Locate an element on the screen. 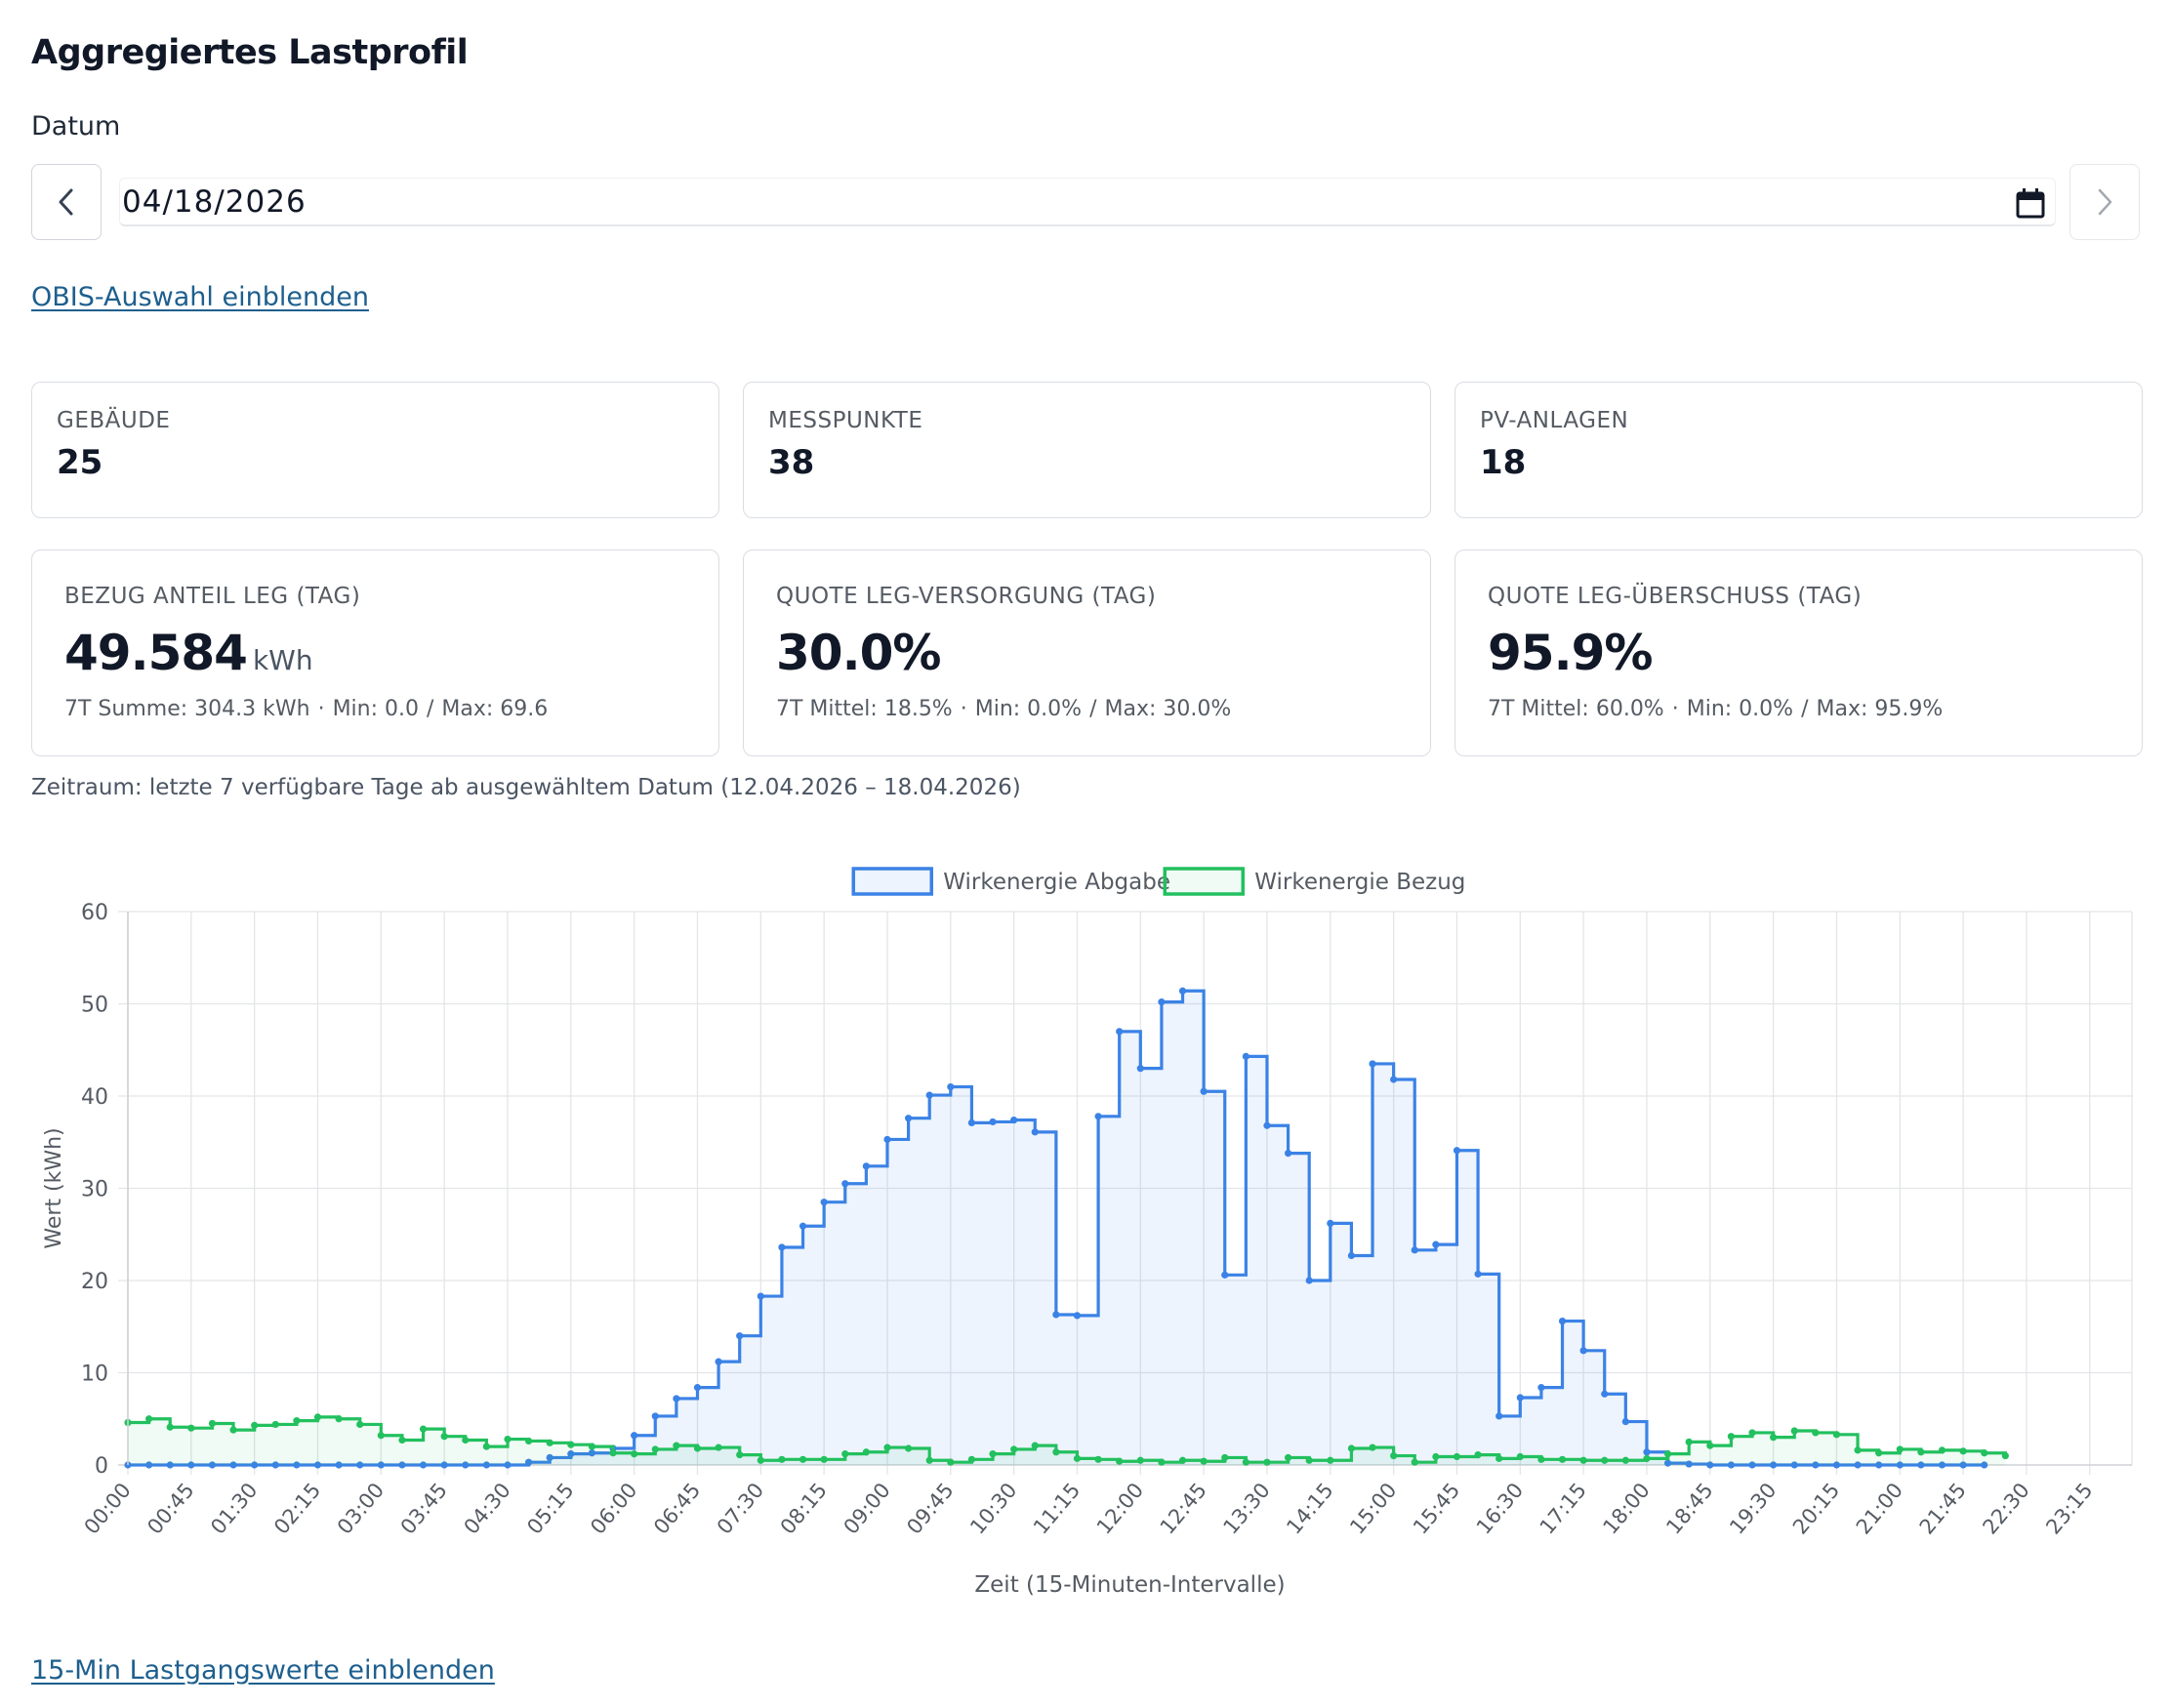  chevron-right-icon is located at coordinates (2105, 202).